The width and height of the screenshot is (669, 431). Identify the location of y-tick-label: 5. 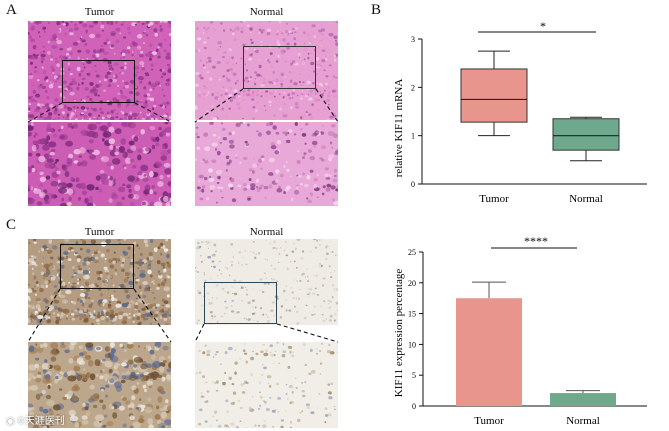
(414, 375).